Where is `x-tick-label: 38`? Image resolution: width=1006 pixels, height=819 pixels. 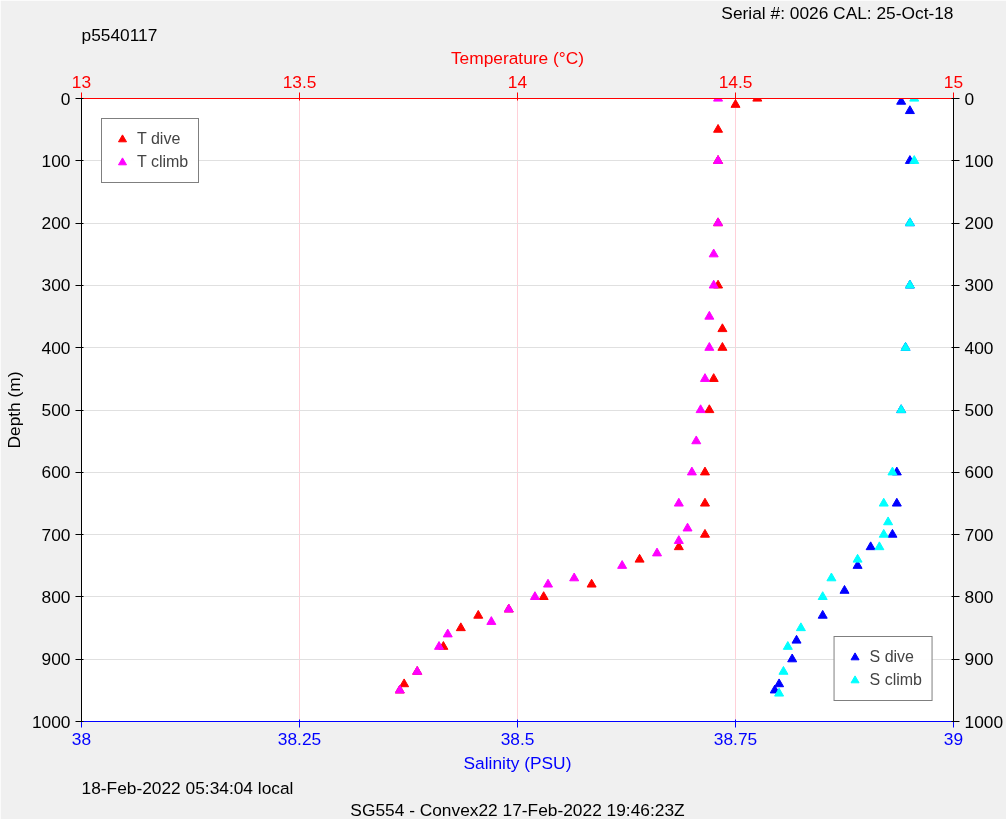
x-tick-label: 38 is located at coordinates (81, 738).